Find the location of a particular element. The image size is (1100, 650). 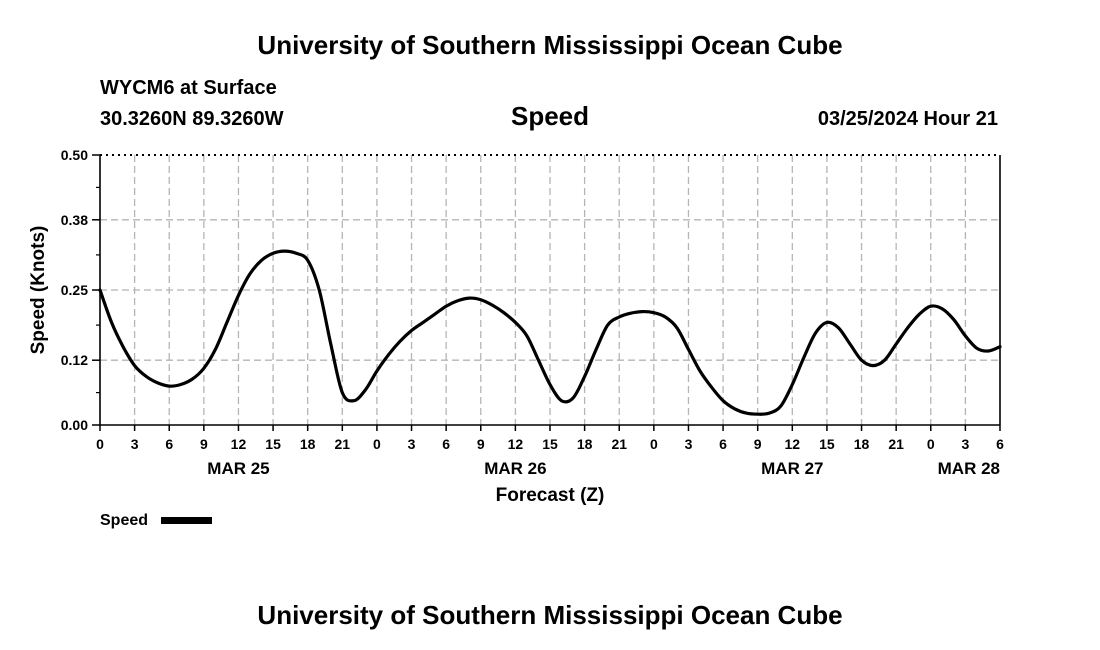

y-tick-label: 0.38 is located at coordinates (74, 220).